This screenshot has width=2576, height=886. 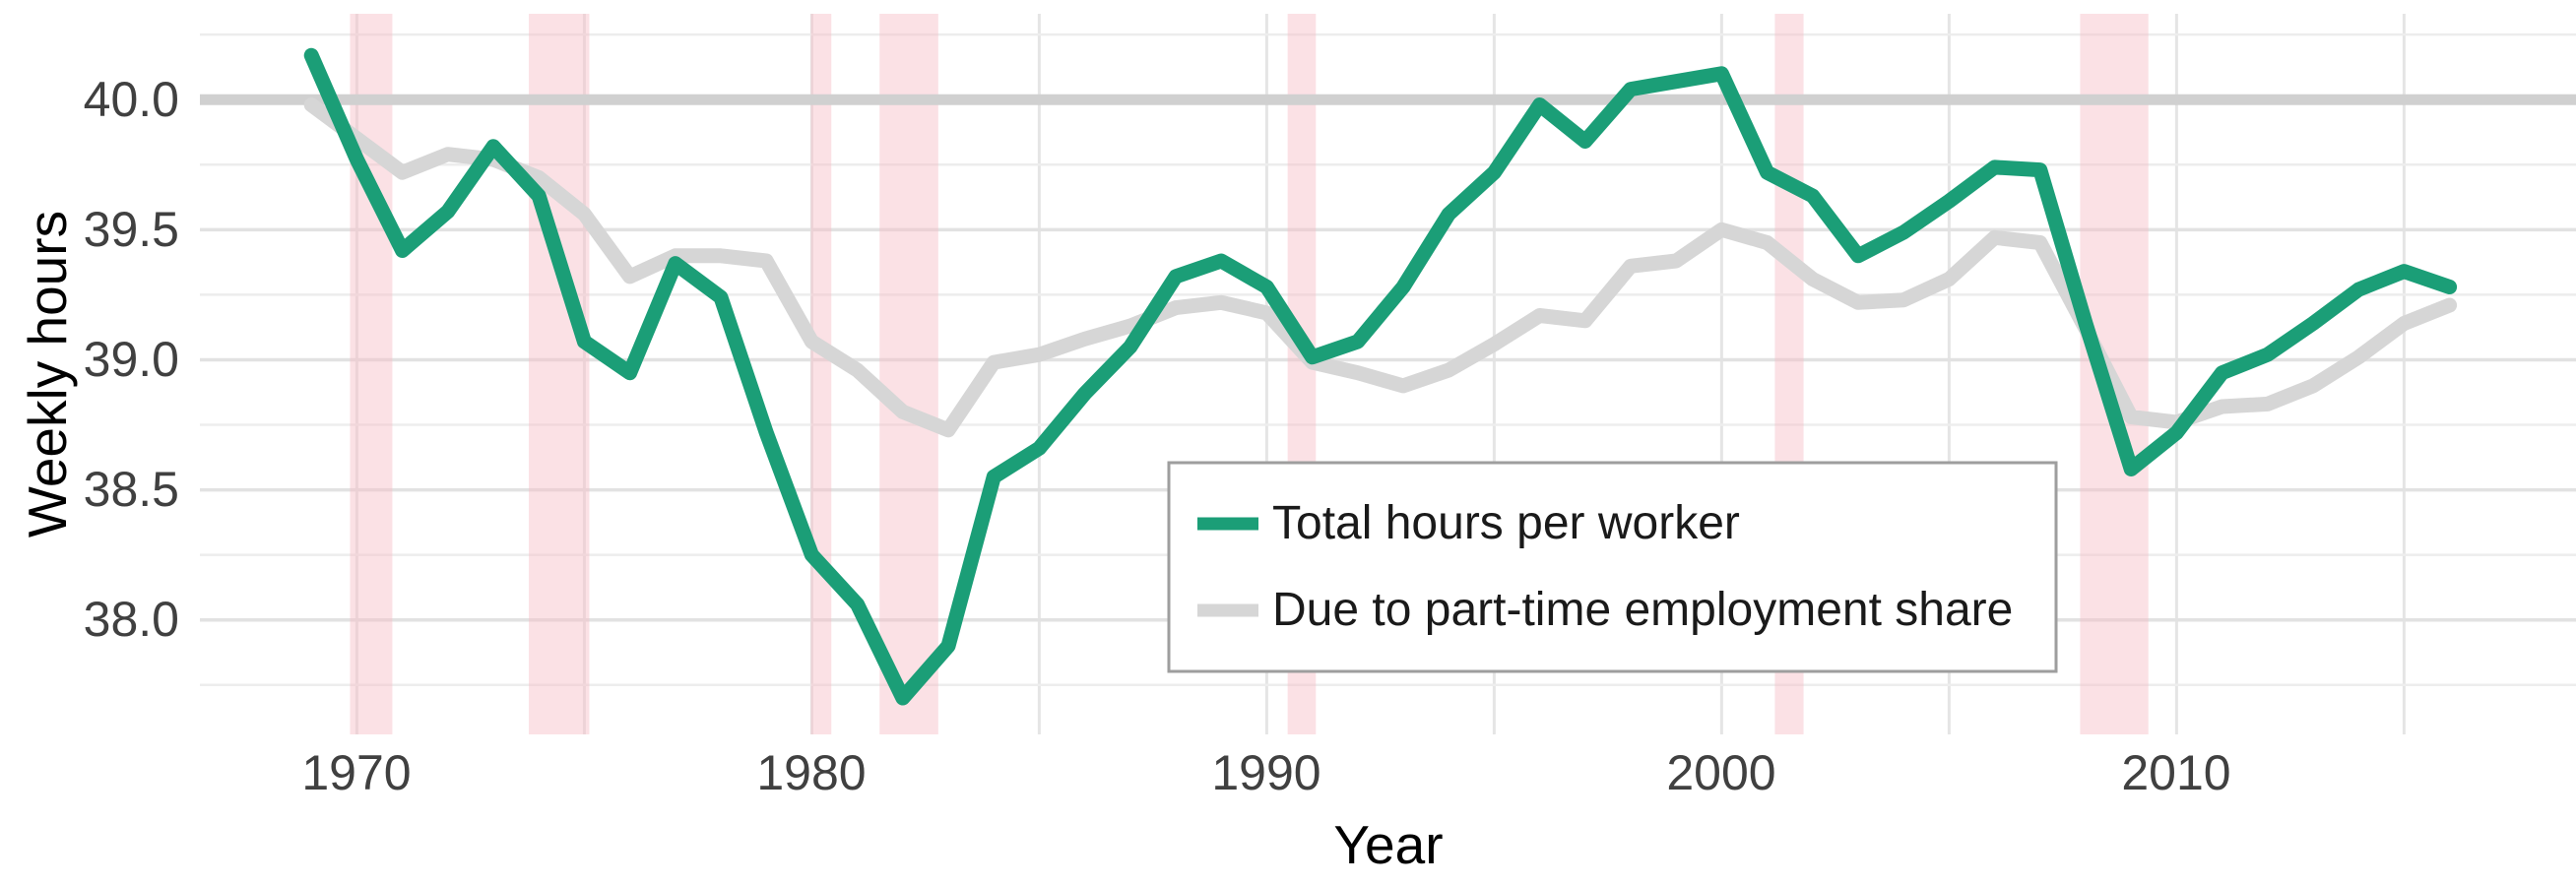 What do you see at coordinates (1506, 523) in the screenshot?
I see `legend-label-total-hours: Total hours per worker` at bounding box center [1506, 523].